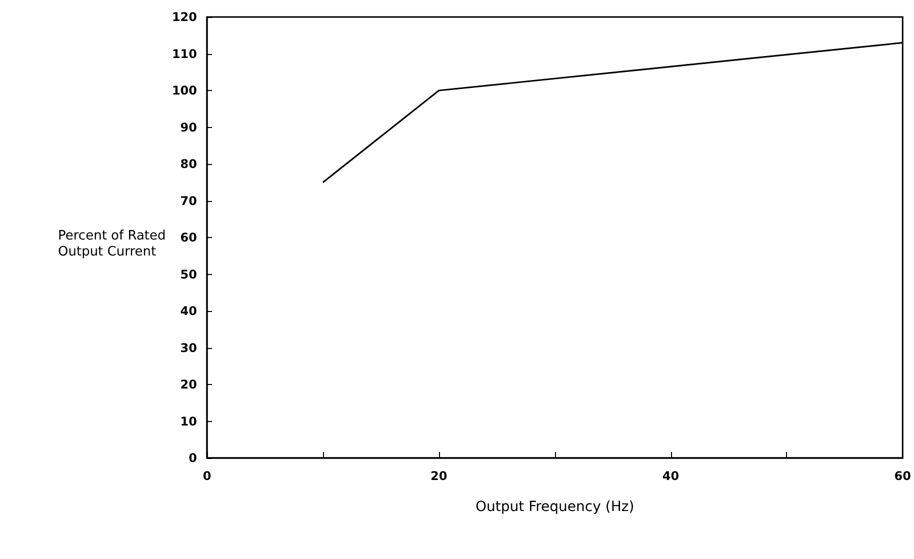 The width and height of the screenshot is (914, 559). Describe the element at coordinates (114, 244) in the screenshot. I see `y-axis-title: Percent of Rated Output Current` at that location.